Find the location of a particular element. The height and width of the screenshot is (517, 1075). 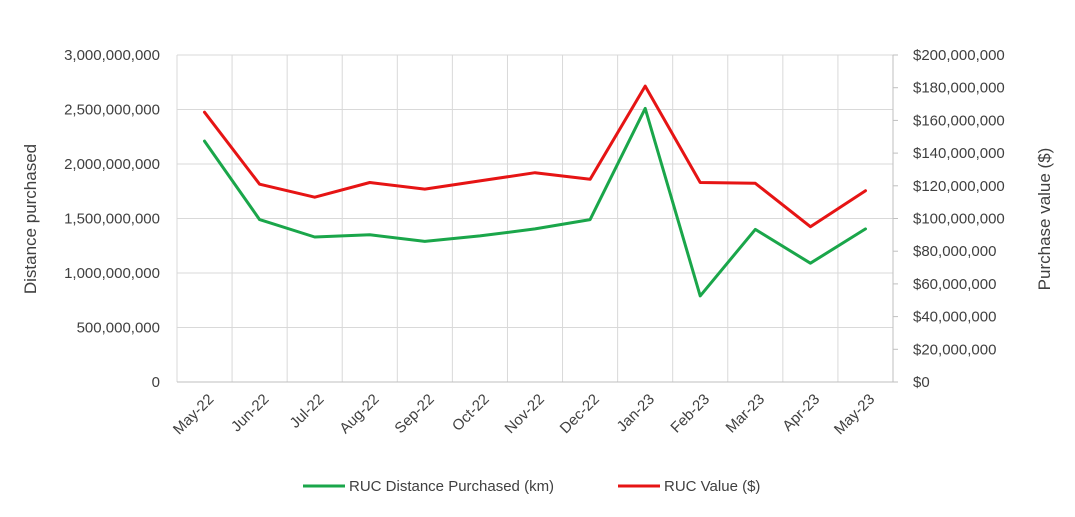

y-tick-label: 500,000,000 is located at coordinates (118, 328).